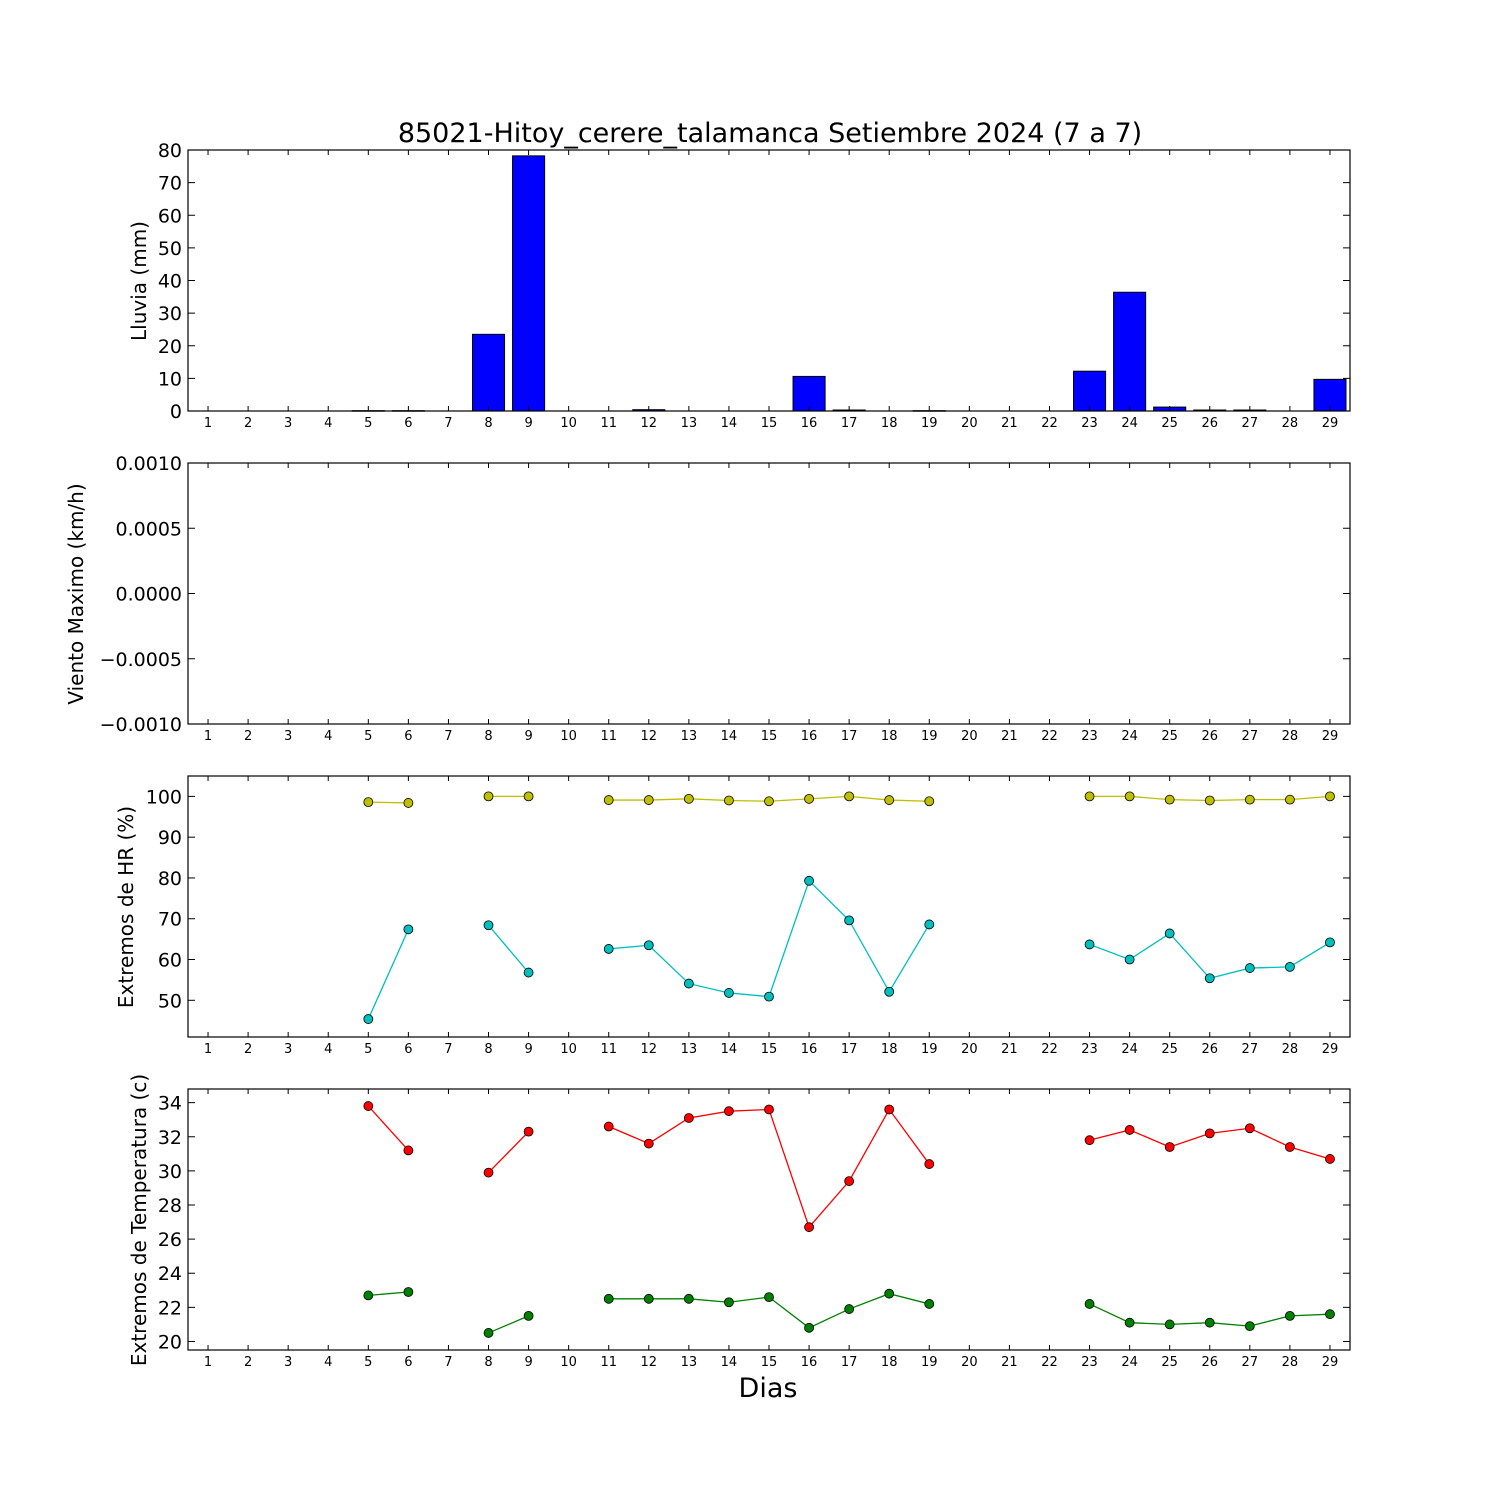 The image size is (1500, 1500). Describe the element at coordinates (170, 1240) in the screenshot. I see `y-tick-label: 26` at that location.